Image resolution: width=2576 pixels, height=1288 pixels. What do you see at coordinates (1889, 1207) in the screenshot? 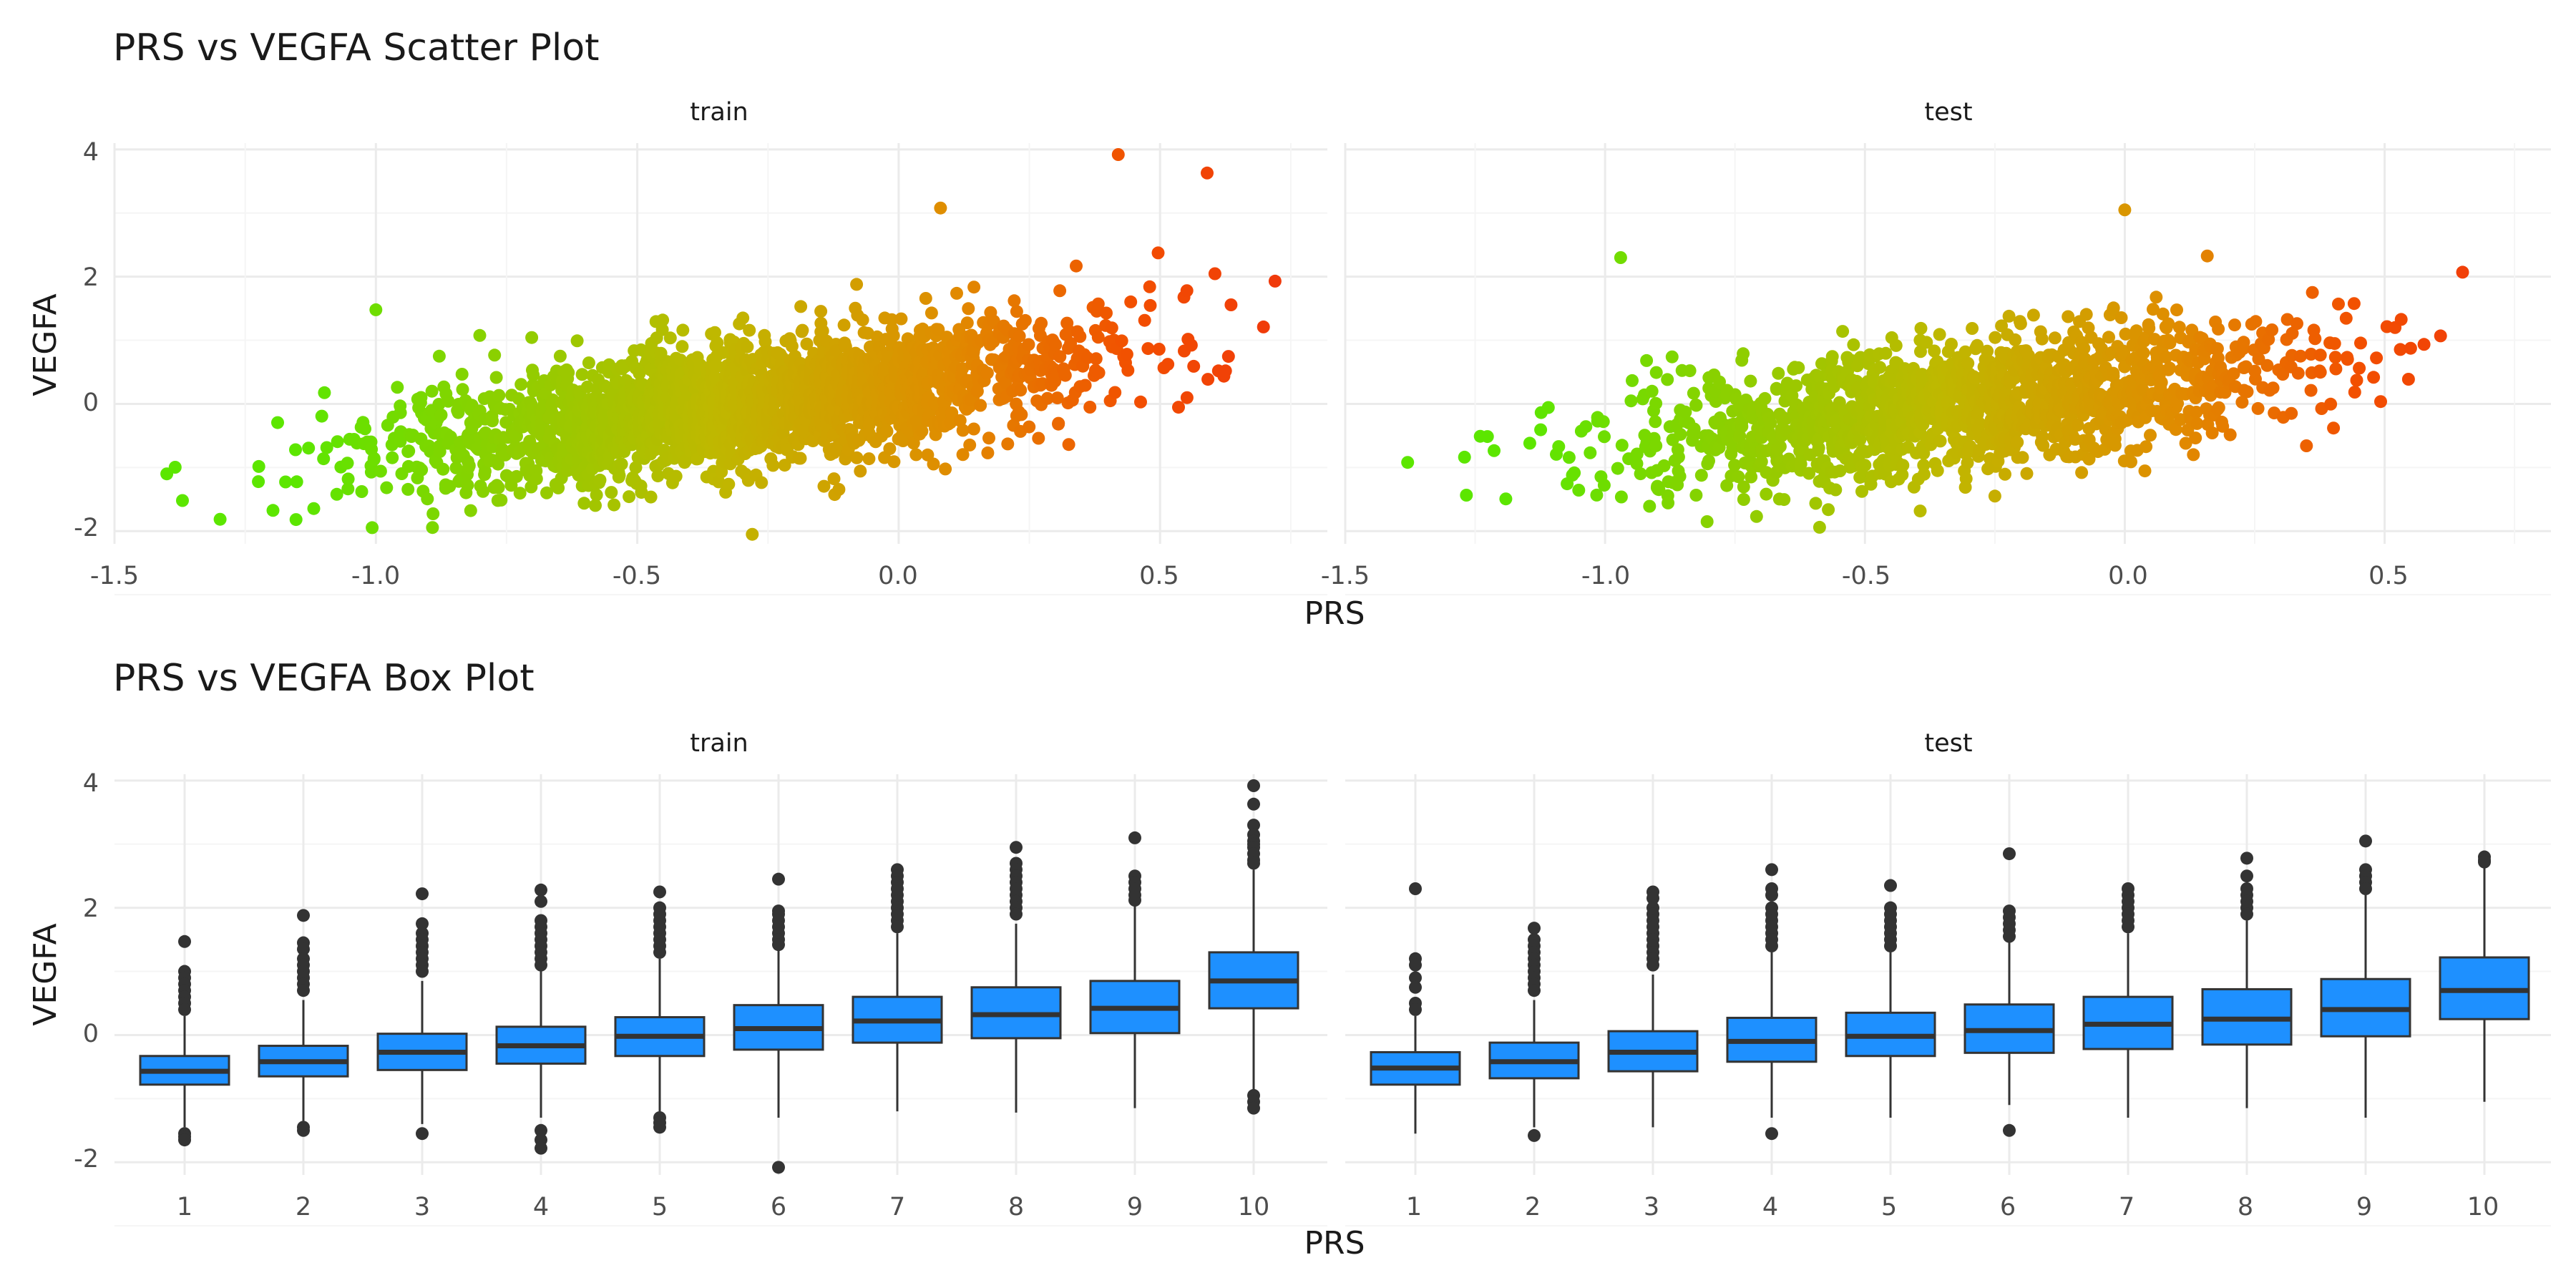
I see `box-test-x-tick: 5` at bounding box center [1889, 1207].